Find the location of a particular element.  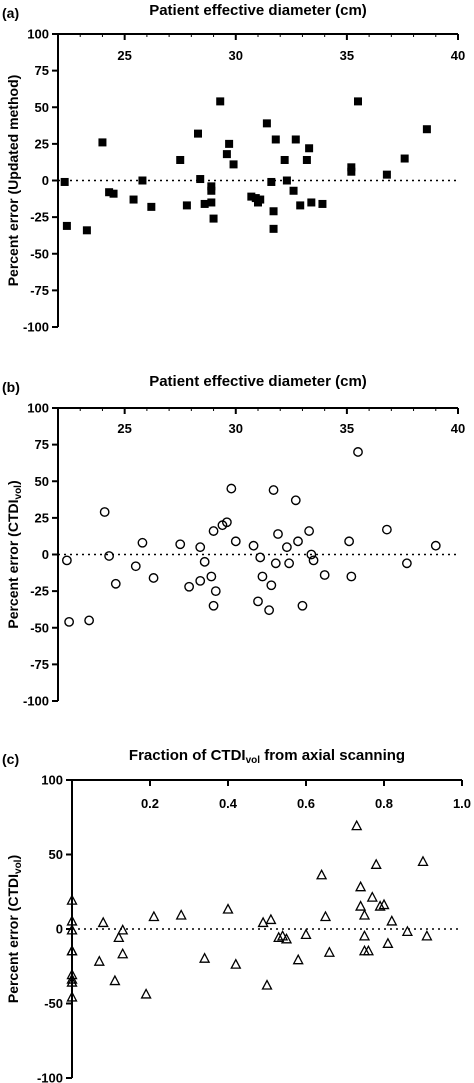

y-tick-label: 25 is located at coordinates (42, 143).